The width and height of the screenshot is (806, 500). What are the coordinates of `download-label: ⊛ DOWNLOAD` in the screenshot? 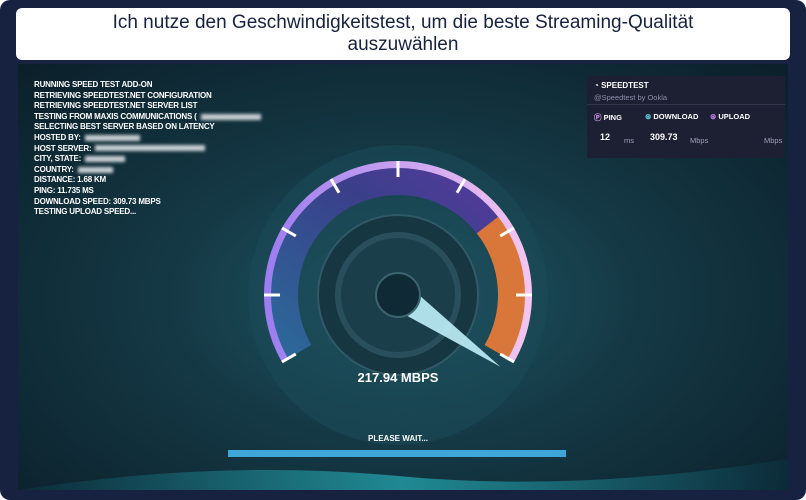 It's located at (672, 116).